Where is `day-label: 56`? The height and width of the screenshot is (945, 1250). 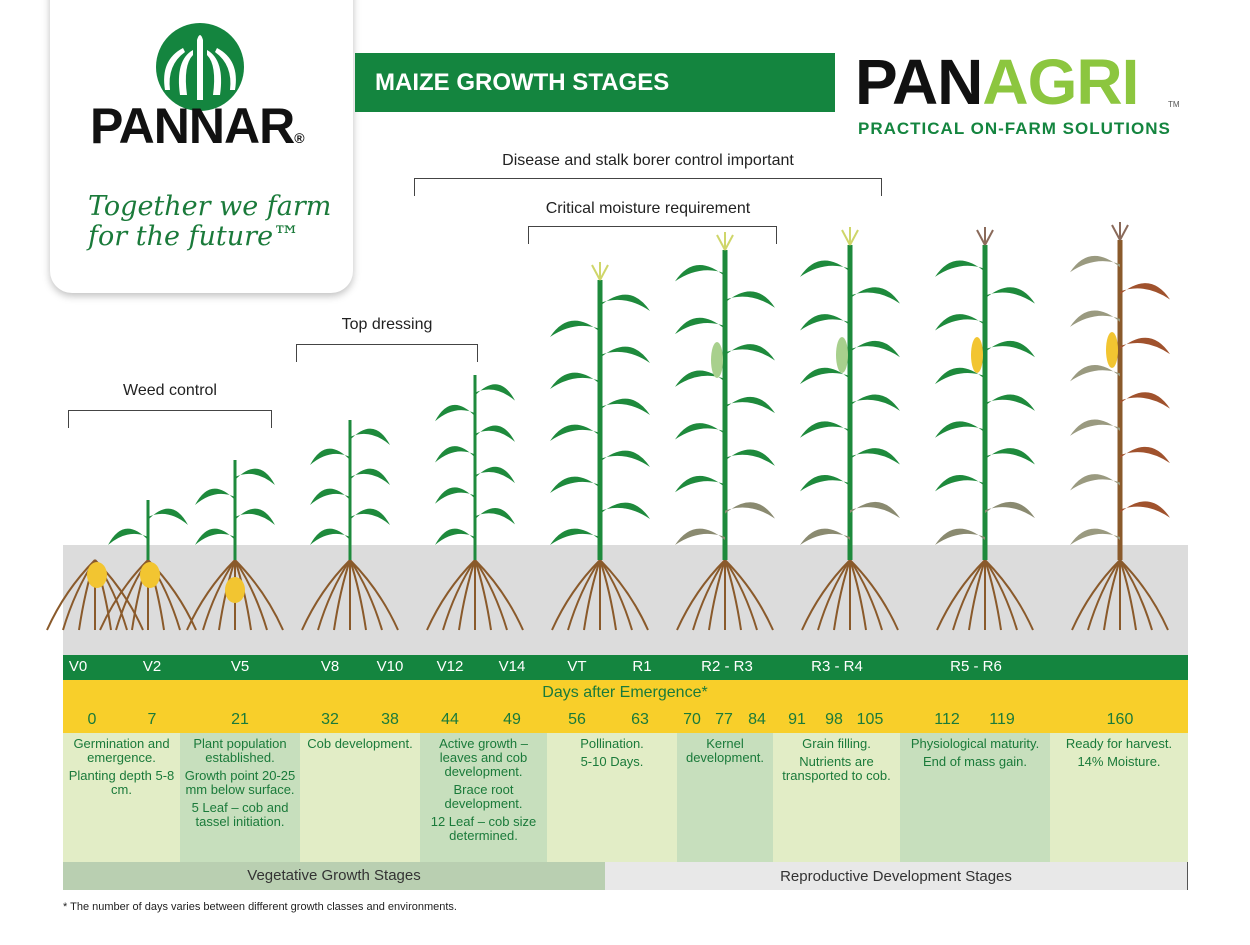 day-label: 56 is located at coordinates (577, 719).